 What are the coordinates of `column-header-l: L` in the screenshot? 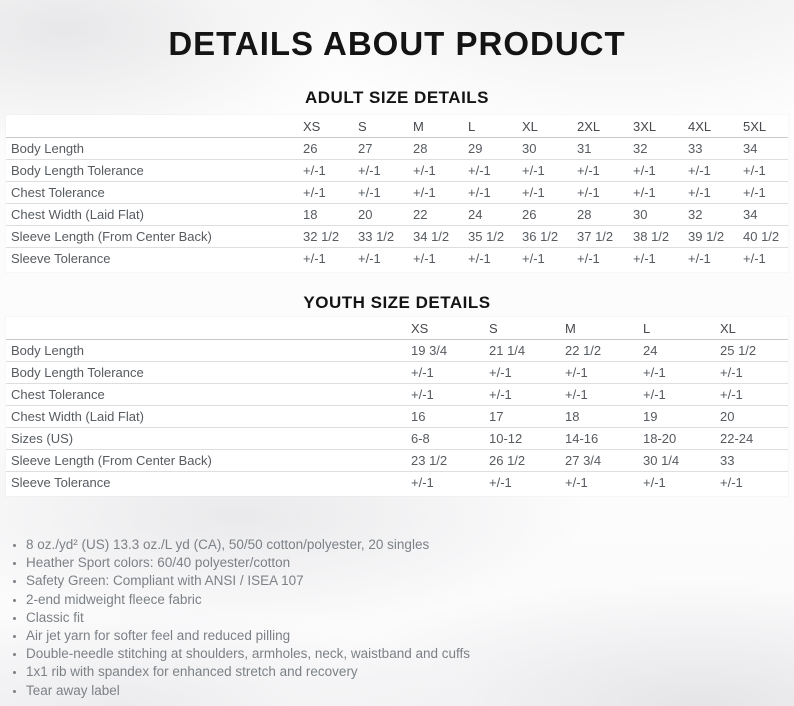 It's located at (681, 328).